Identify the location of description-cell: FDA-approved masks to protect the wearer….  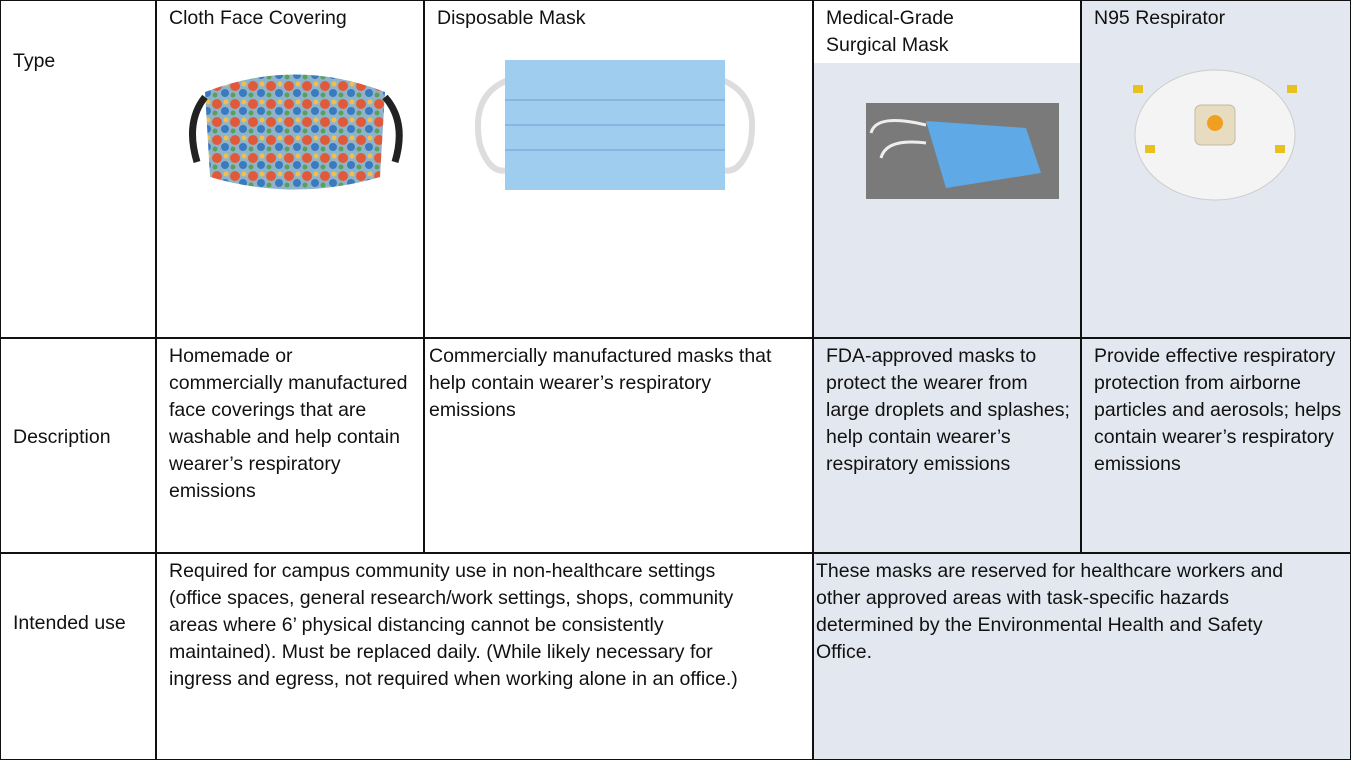
(947, 445).